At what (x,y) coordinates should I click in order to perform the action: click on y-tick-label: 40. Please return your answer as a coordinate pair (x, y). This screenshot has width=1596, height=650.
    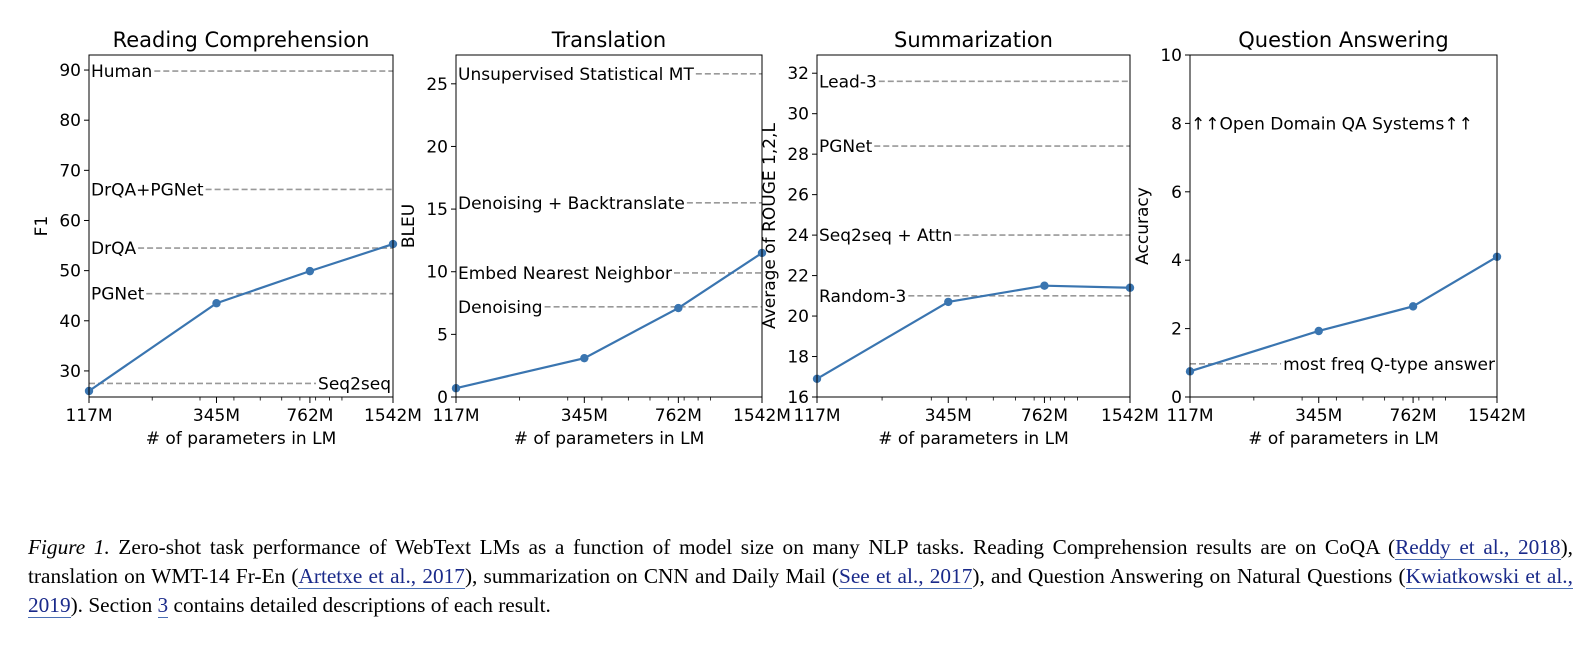
    Looking at the image, I should click on (70, 322).